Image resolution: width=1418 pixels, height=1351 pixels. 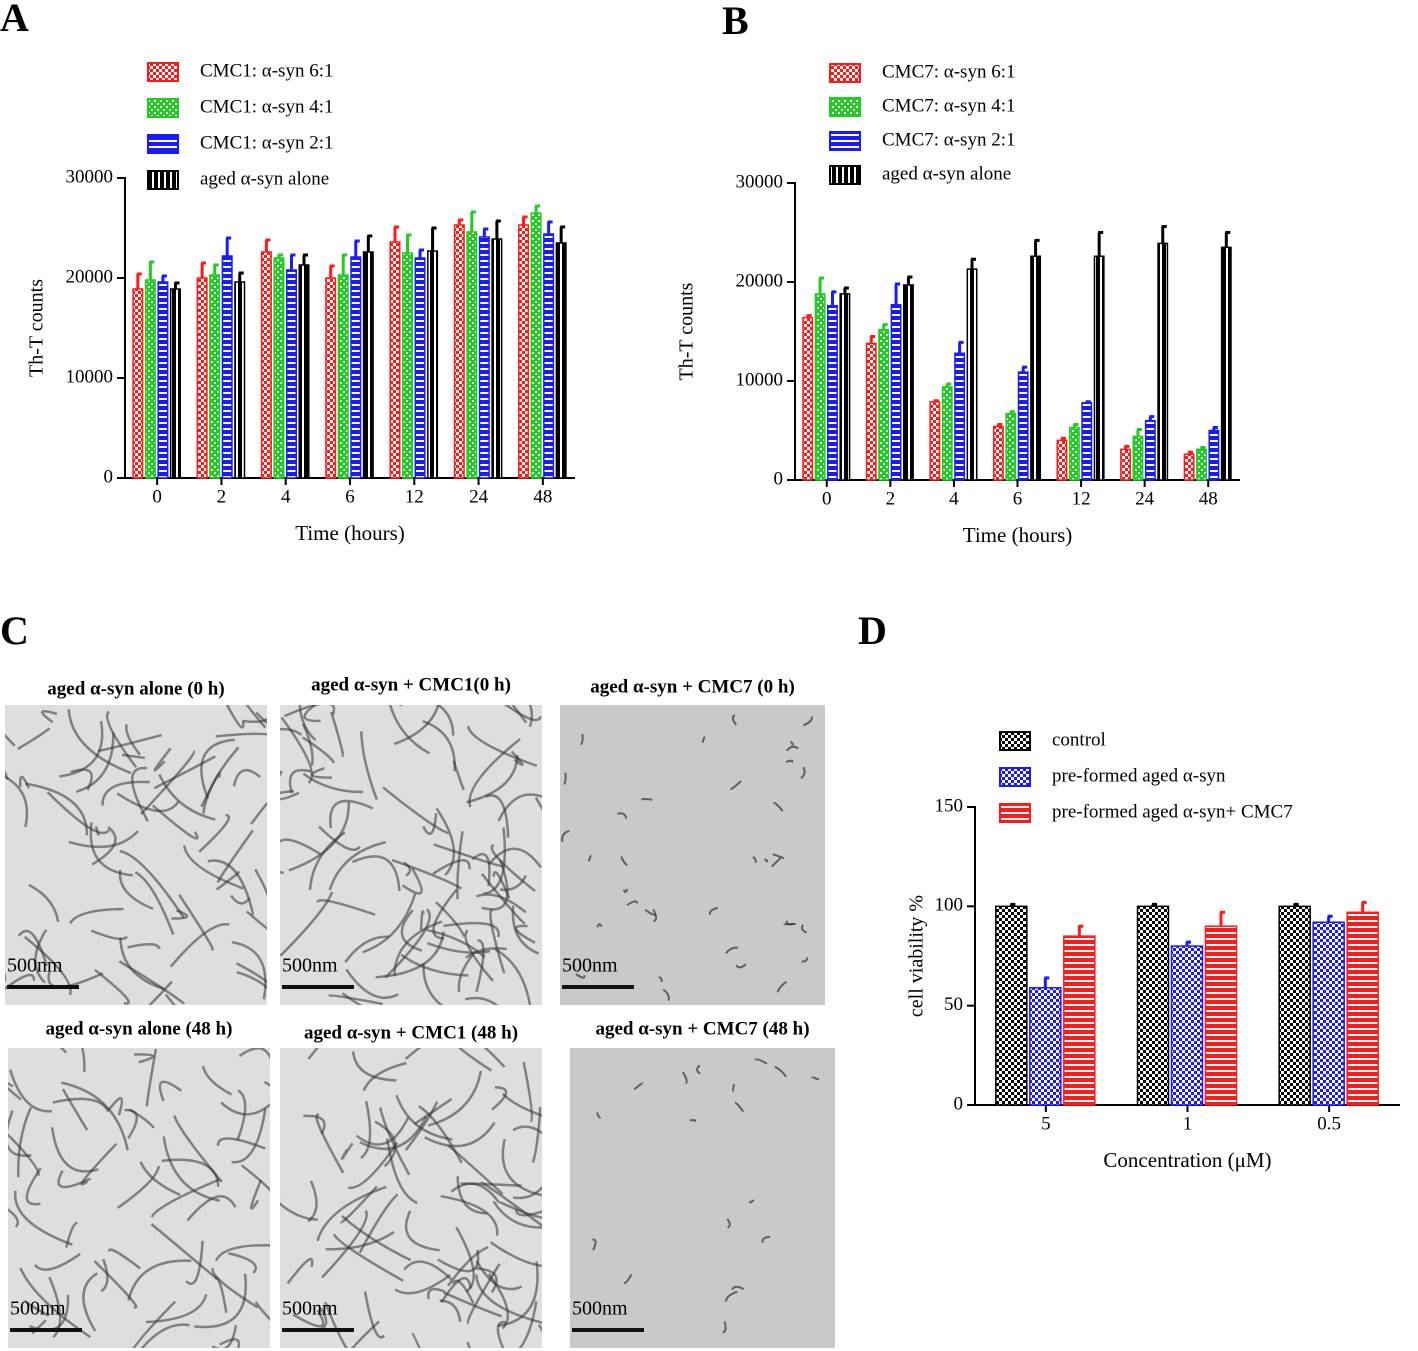 What do you see at coordinates (827, 498) in the screenshot?
I see `x-tick-label: 0` at bounding box center [827, 498].